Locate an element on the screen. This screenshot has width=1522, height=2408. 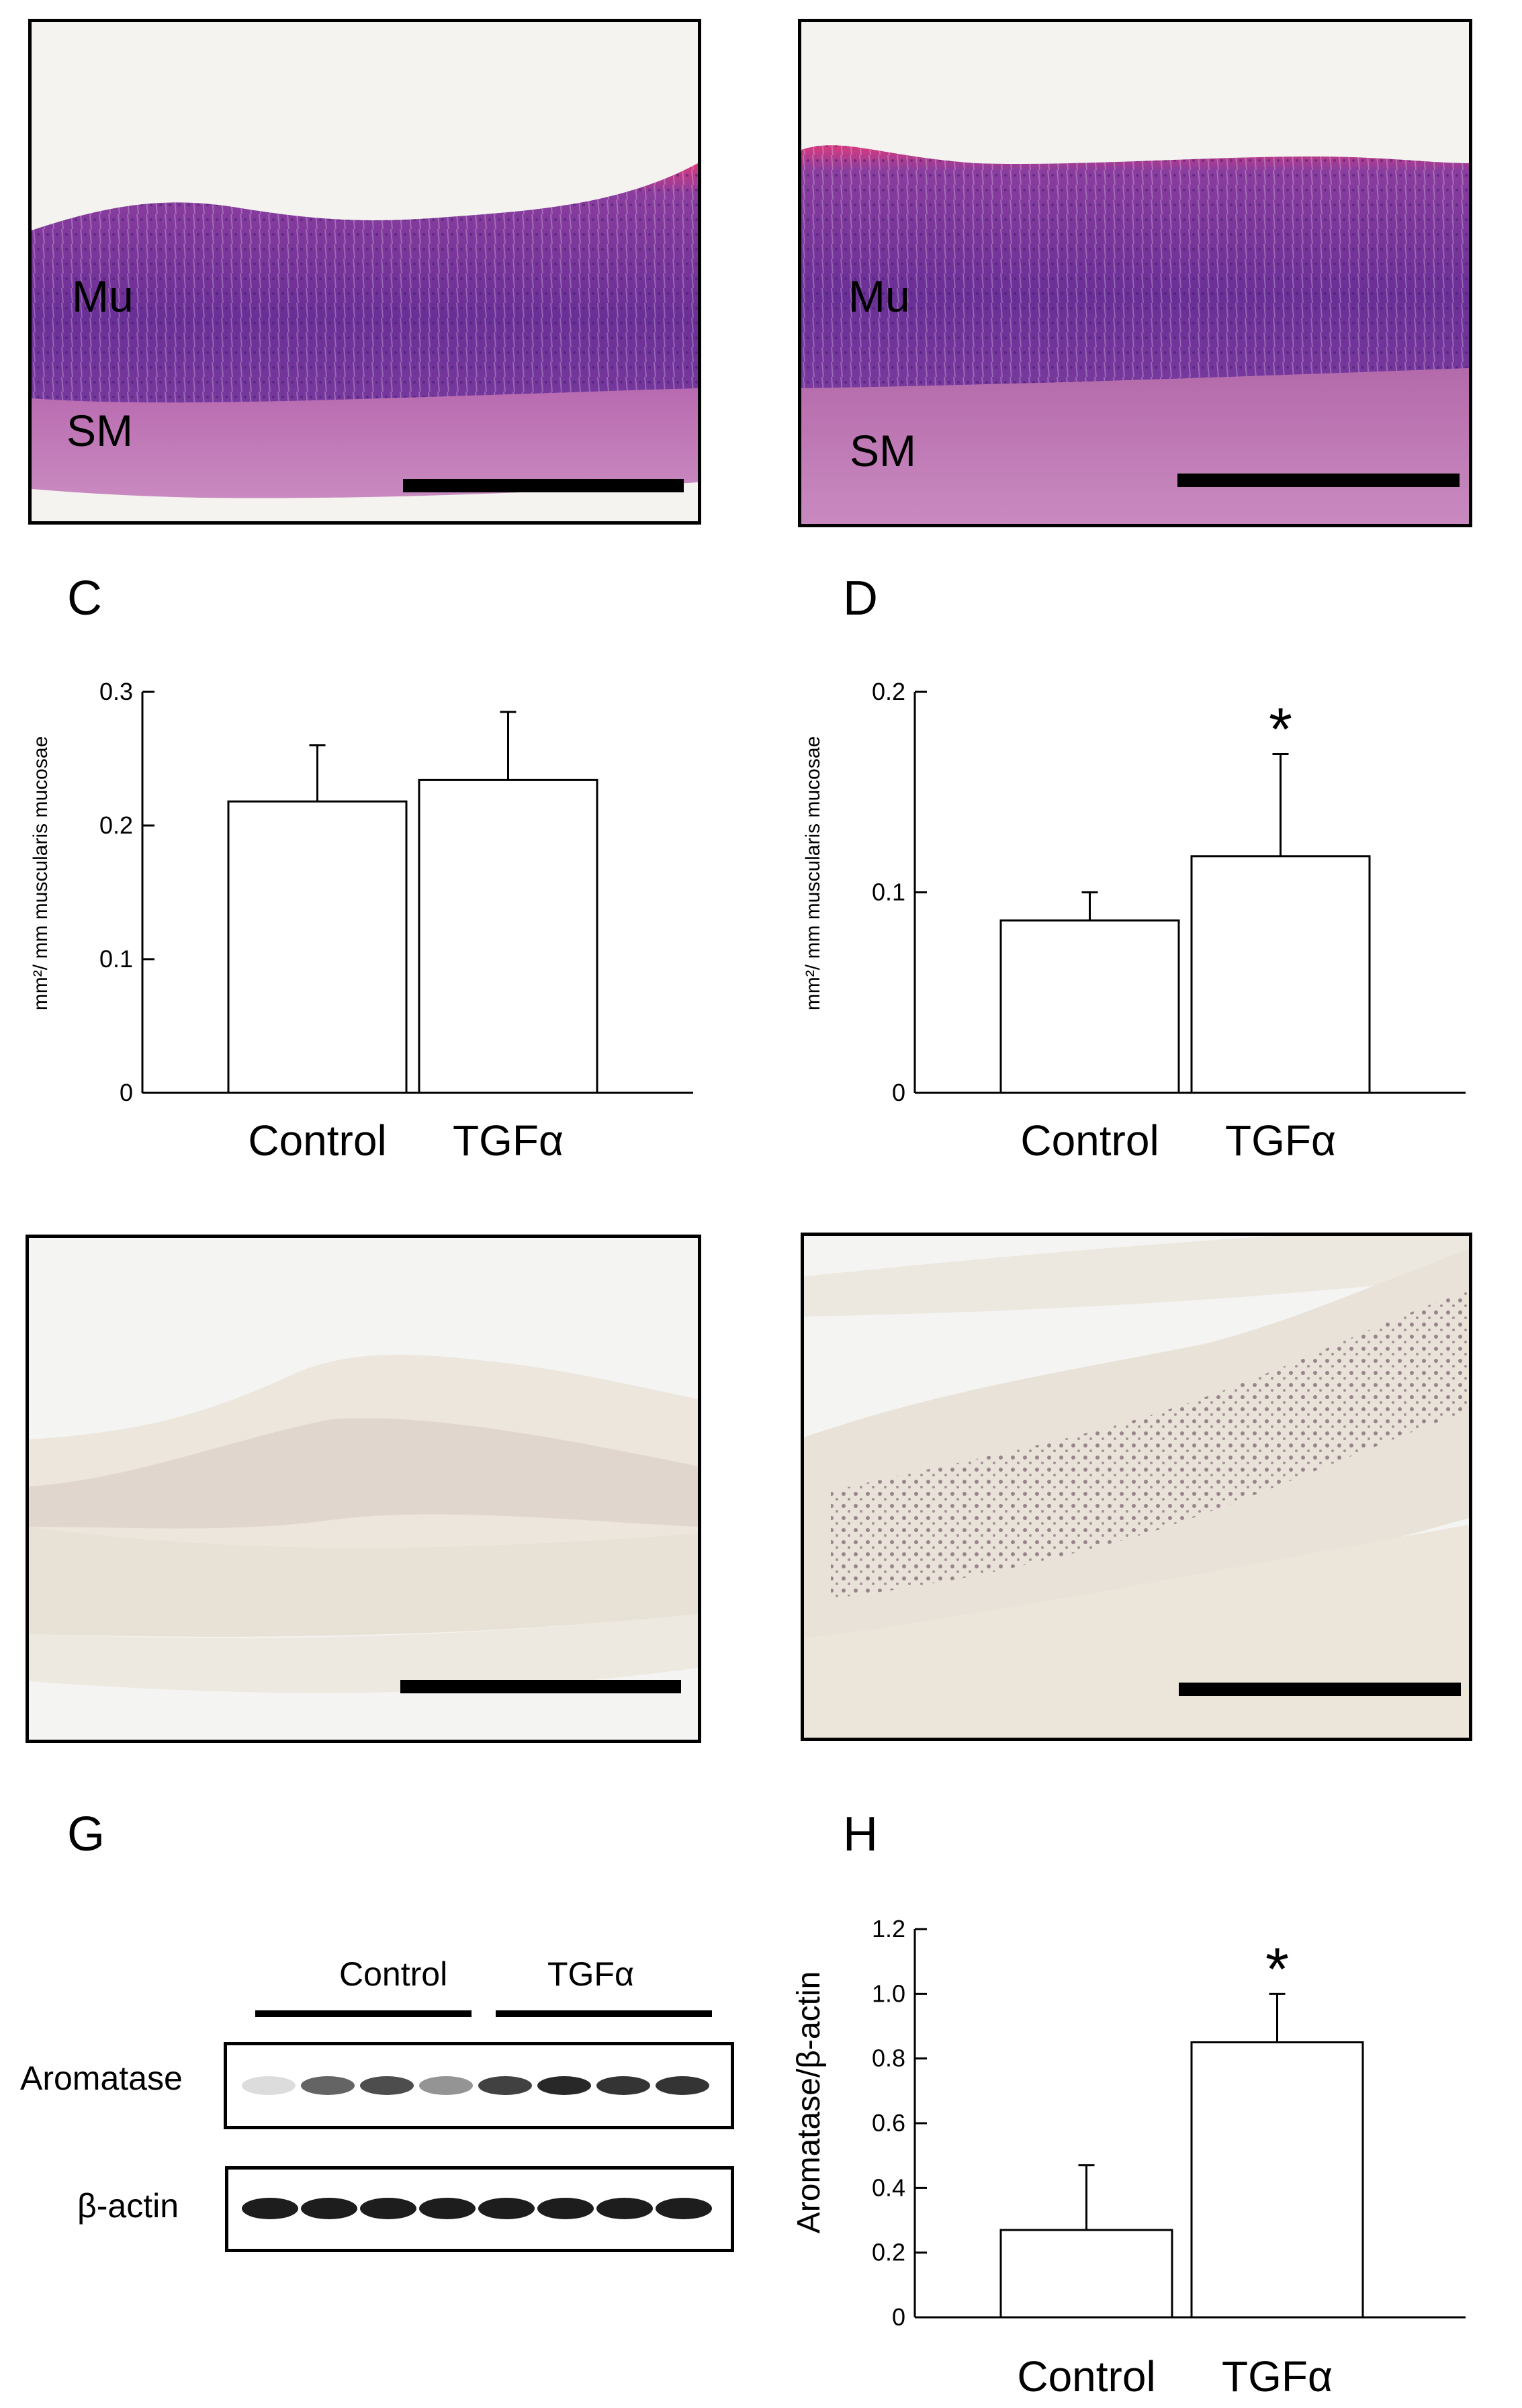
western-blot-aromatase is located at coordinates (479, 2085).